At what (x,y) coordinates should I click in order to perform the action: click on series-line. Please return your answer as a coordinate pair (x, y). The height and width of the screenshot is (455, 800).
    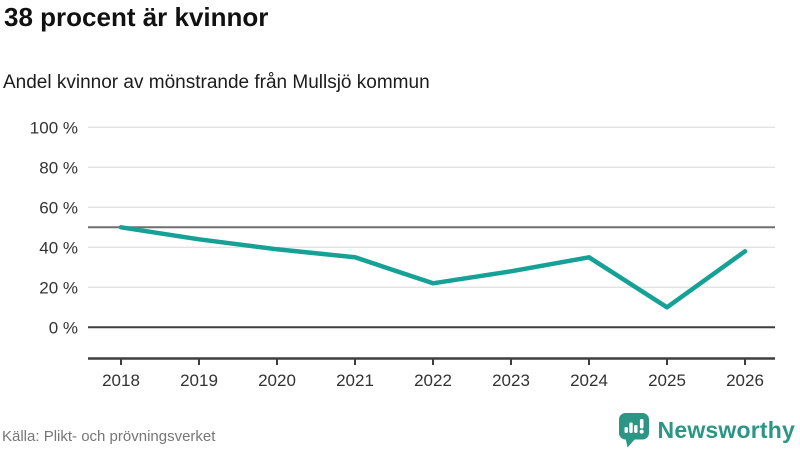
    Looking at the image, I should click on (433, 267).